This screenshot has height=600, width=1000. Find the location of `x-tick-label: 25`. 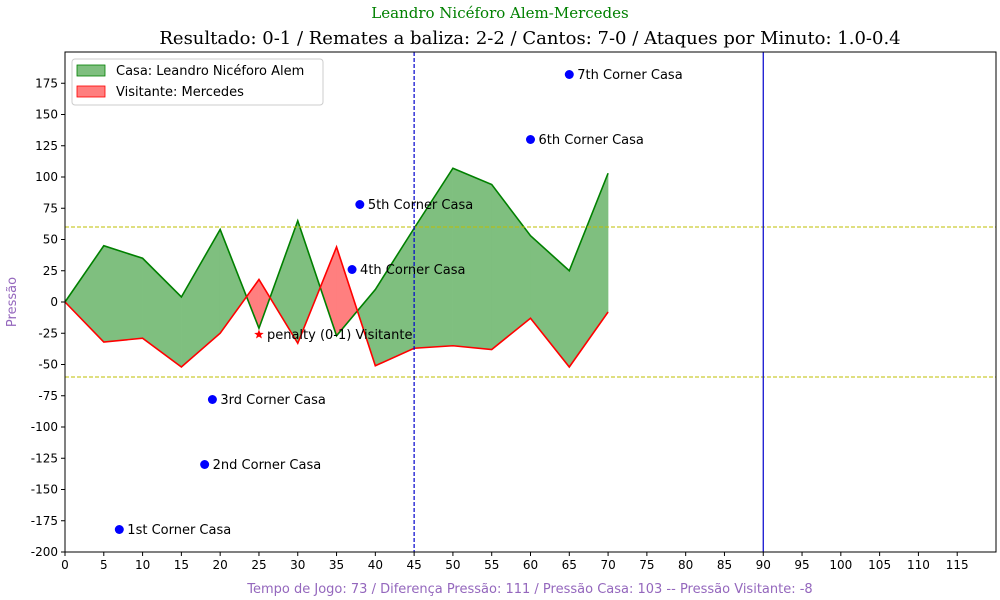

x-tick-label: 25 is located at coordinates (258, 565).